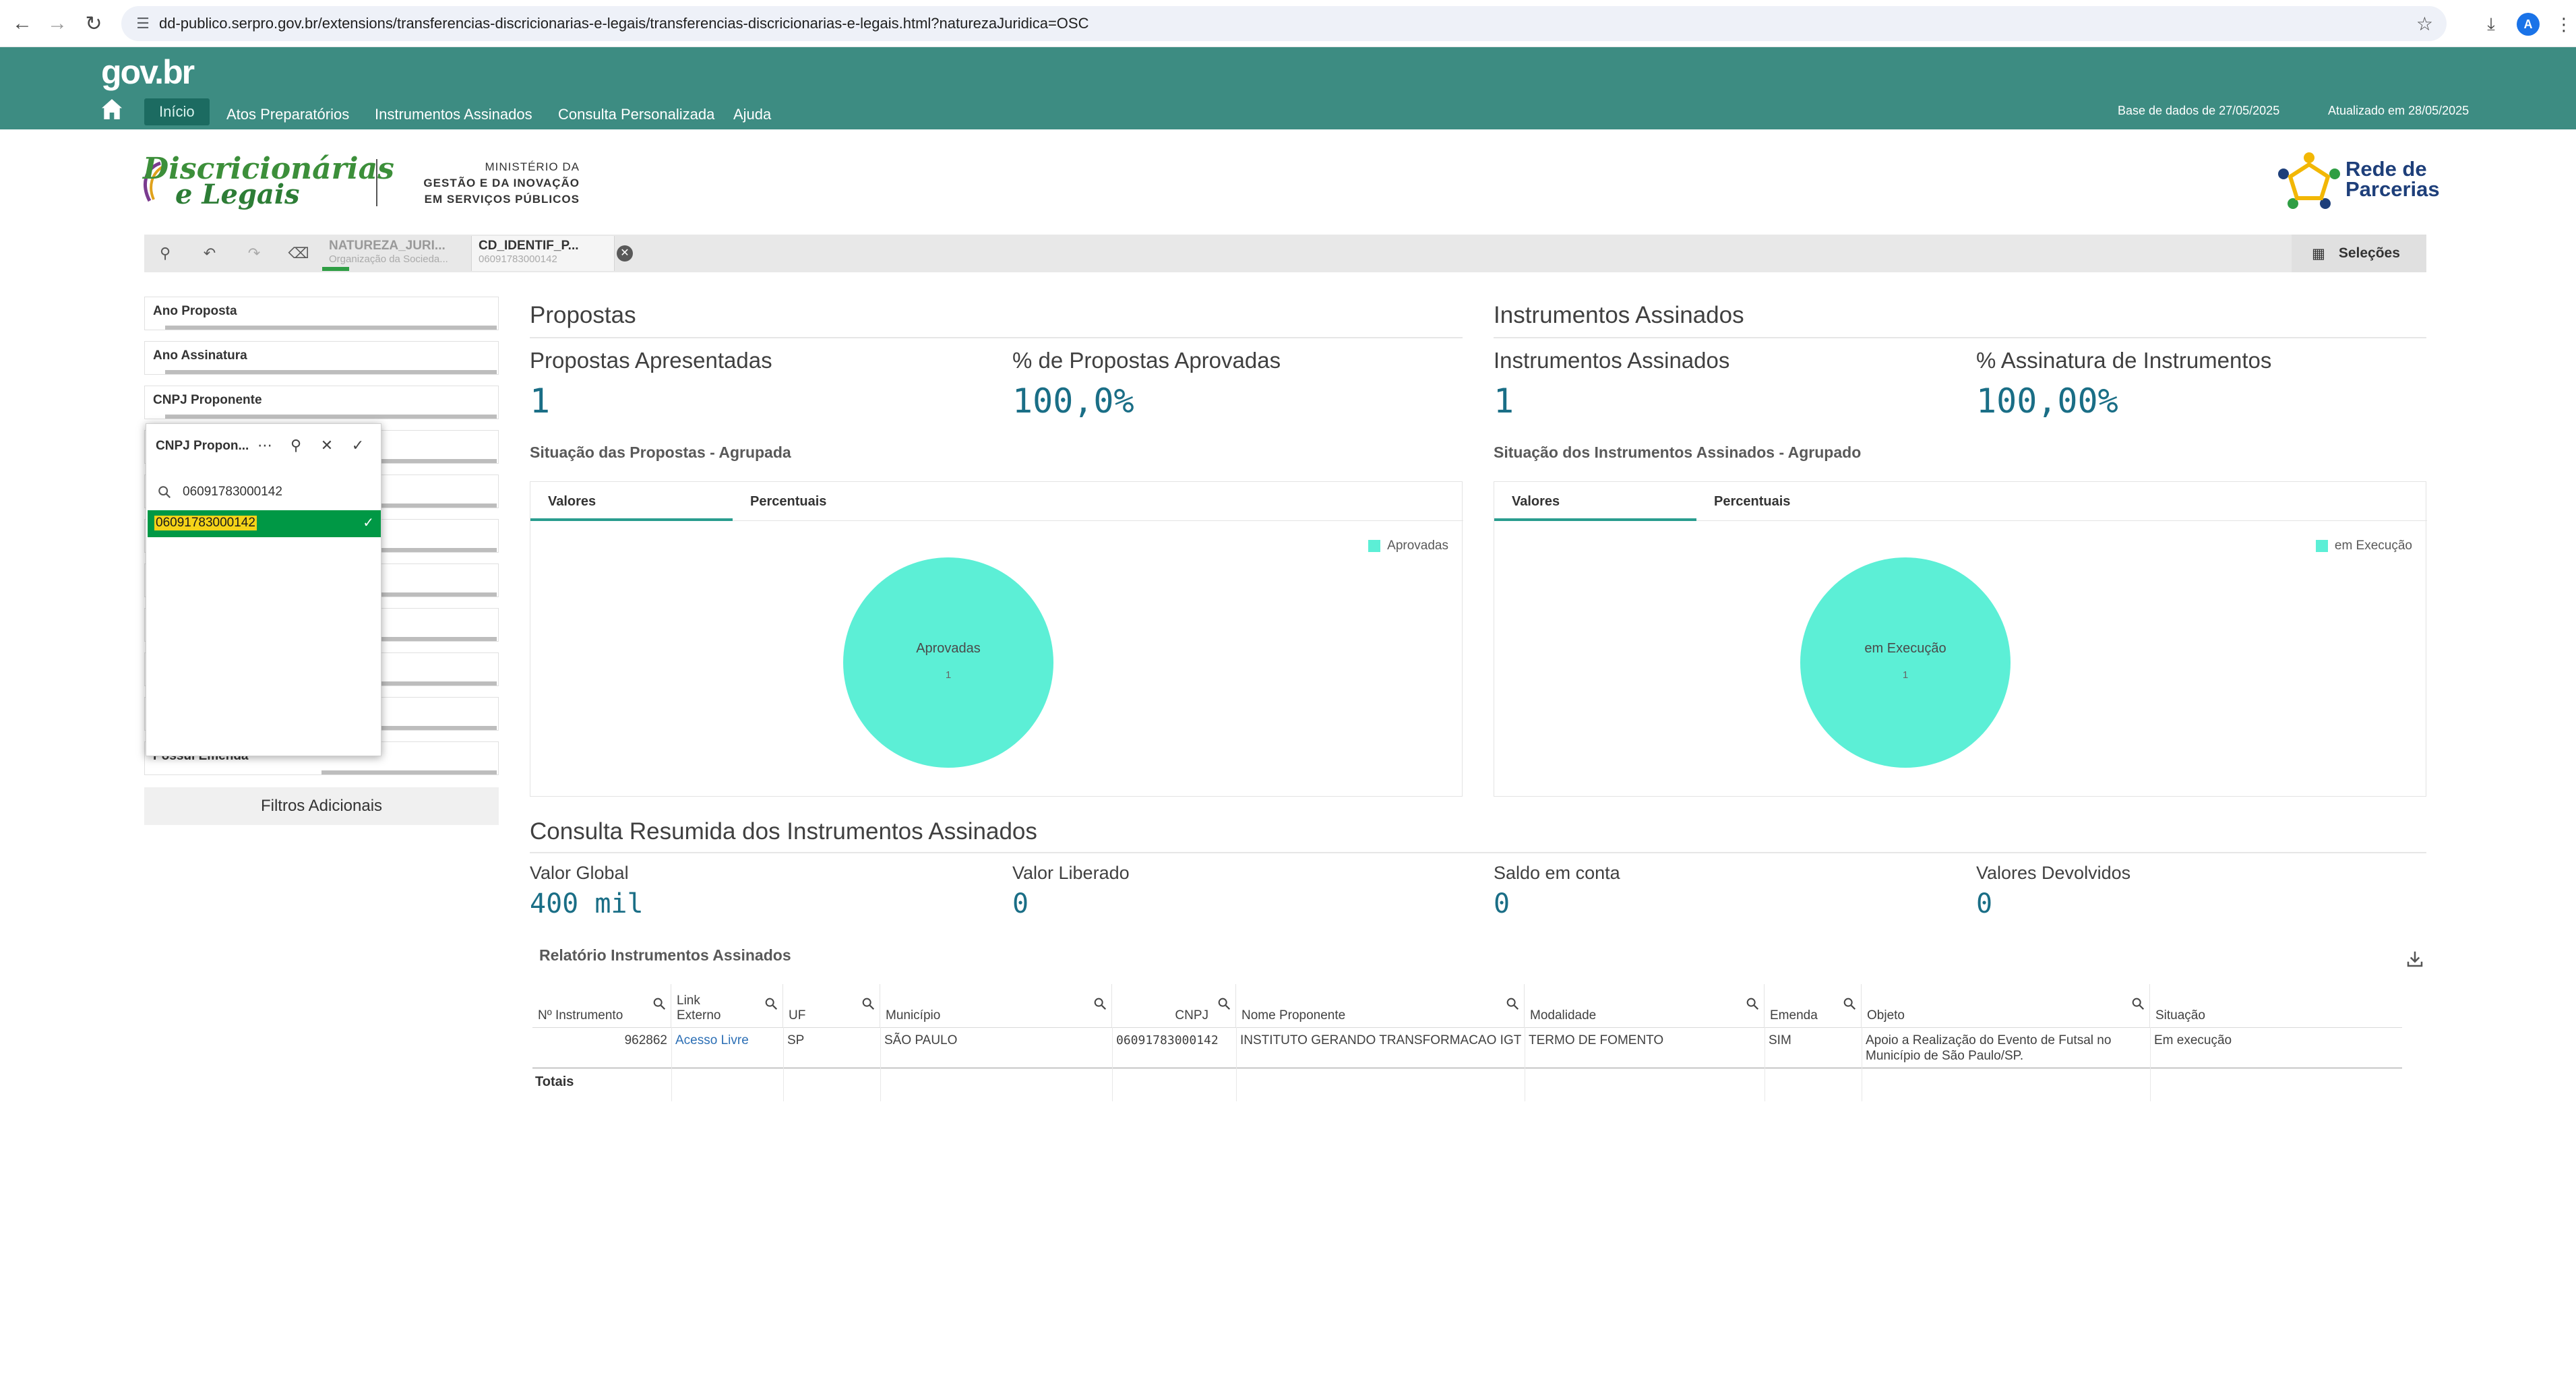 Image resolution: width=2576 pixels, height=1373 pixels. I want to click on col-header-link: Link Externo, so click(727, 1006).